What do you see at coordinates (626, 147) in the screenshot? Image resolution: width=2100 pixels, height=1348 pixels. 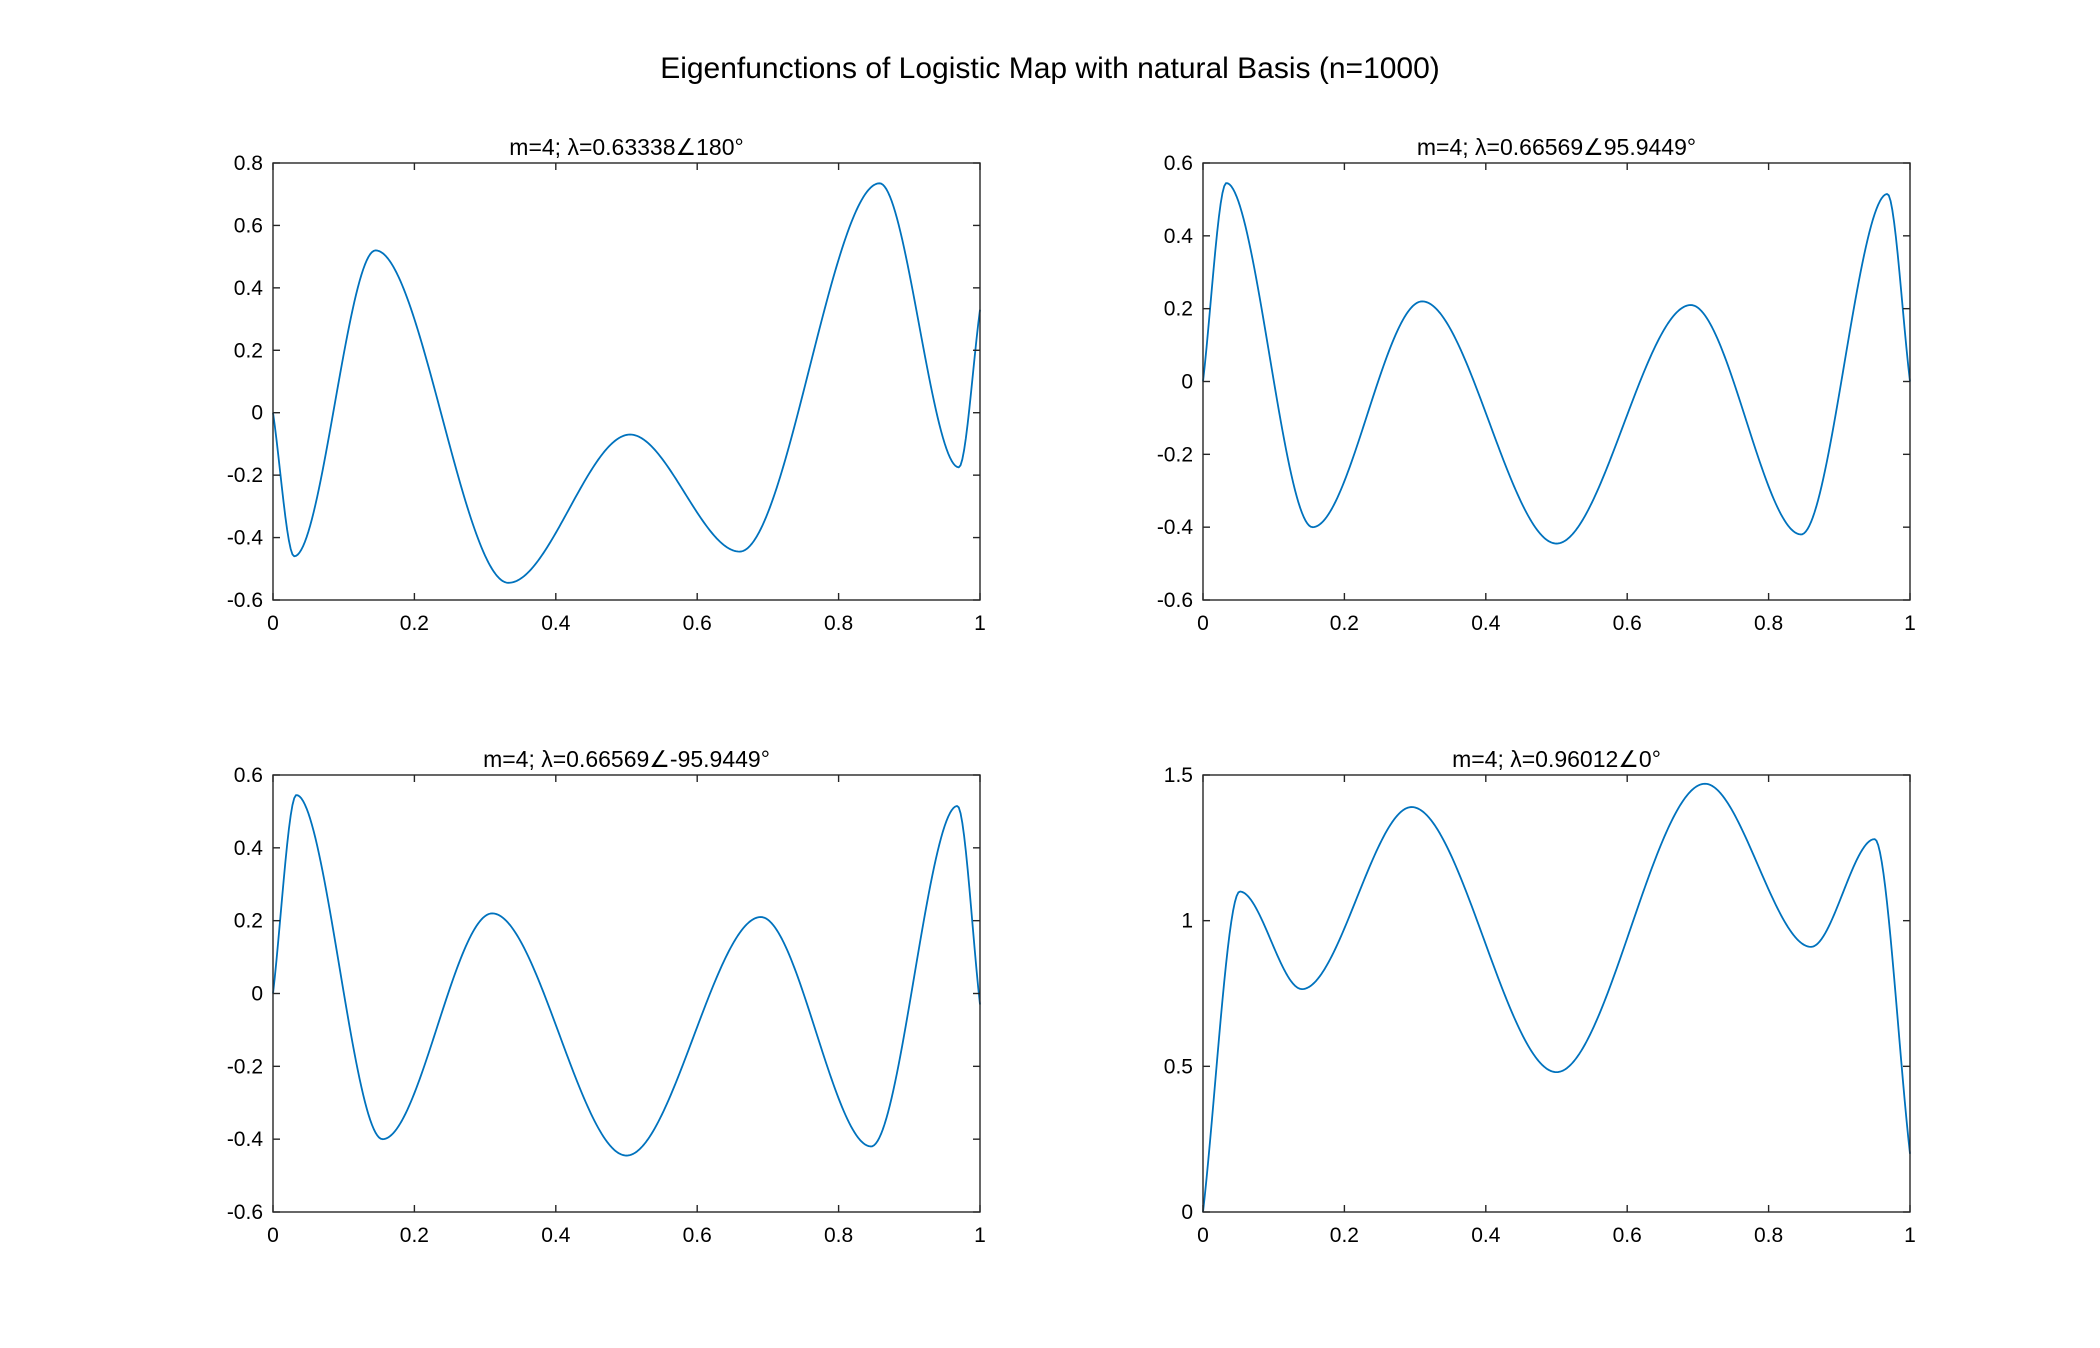 I see `subplot-title: m=4; λ=0.63338∠180°` at bounding box center [626, 147].